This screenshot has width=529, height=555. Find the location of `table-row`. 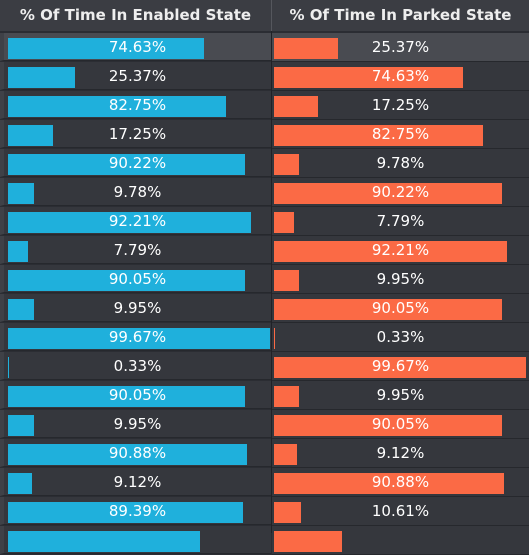

table-row is located at coordinates (264, 540).